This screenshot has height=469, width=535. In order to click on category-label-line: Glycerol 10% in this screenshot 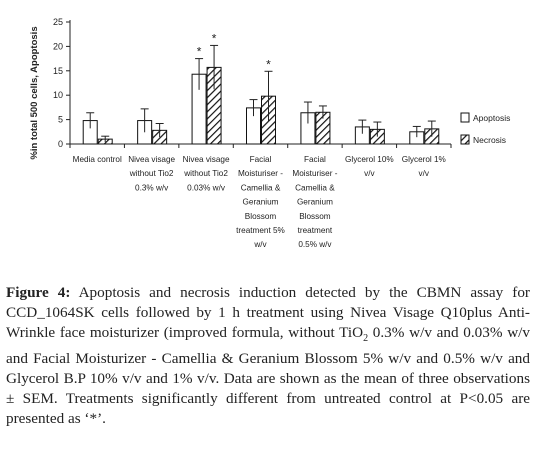, I will do `click(369, 159)`.